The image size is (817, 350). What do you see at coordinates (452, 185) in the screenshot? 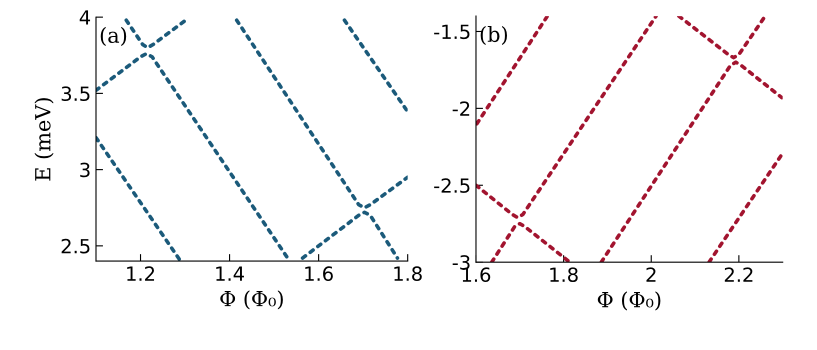
I see `y-tick-label: -2.5` at bounding box center [452, 185].